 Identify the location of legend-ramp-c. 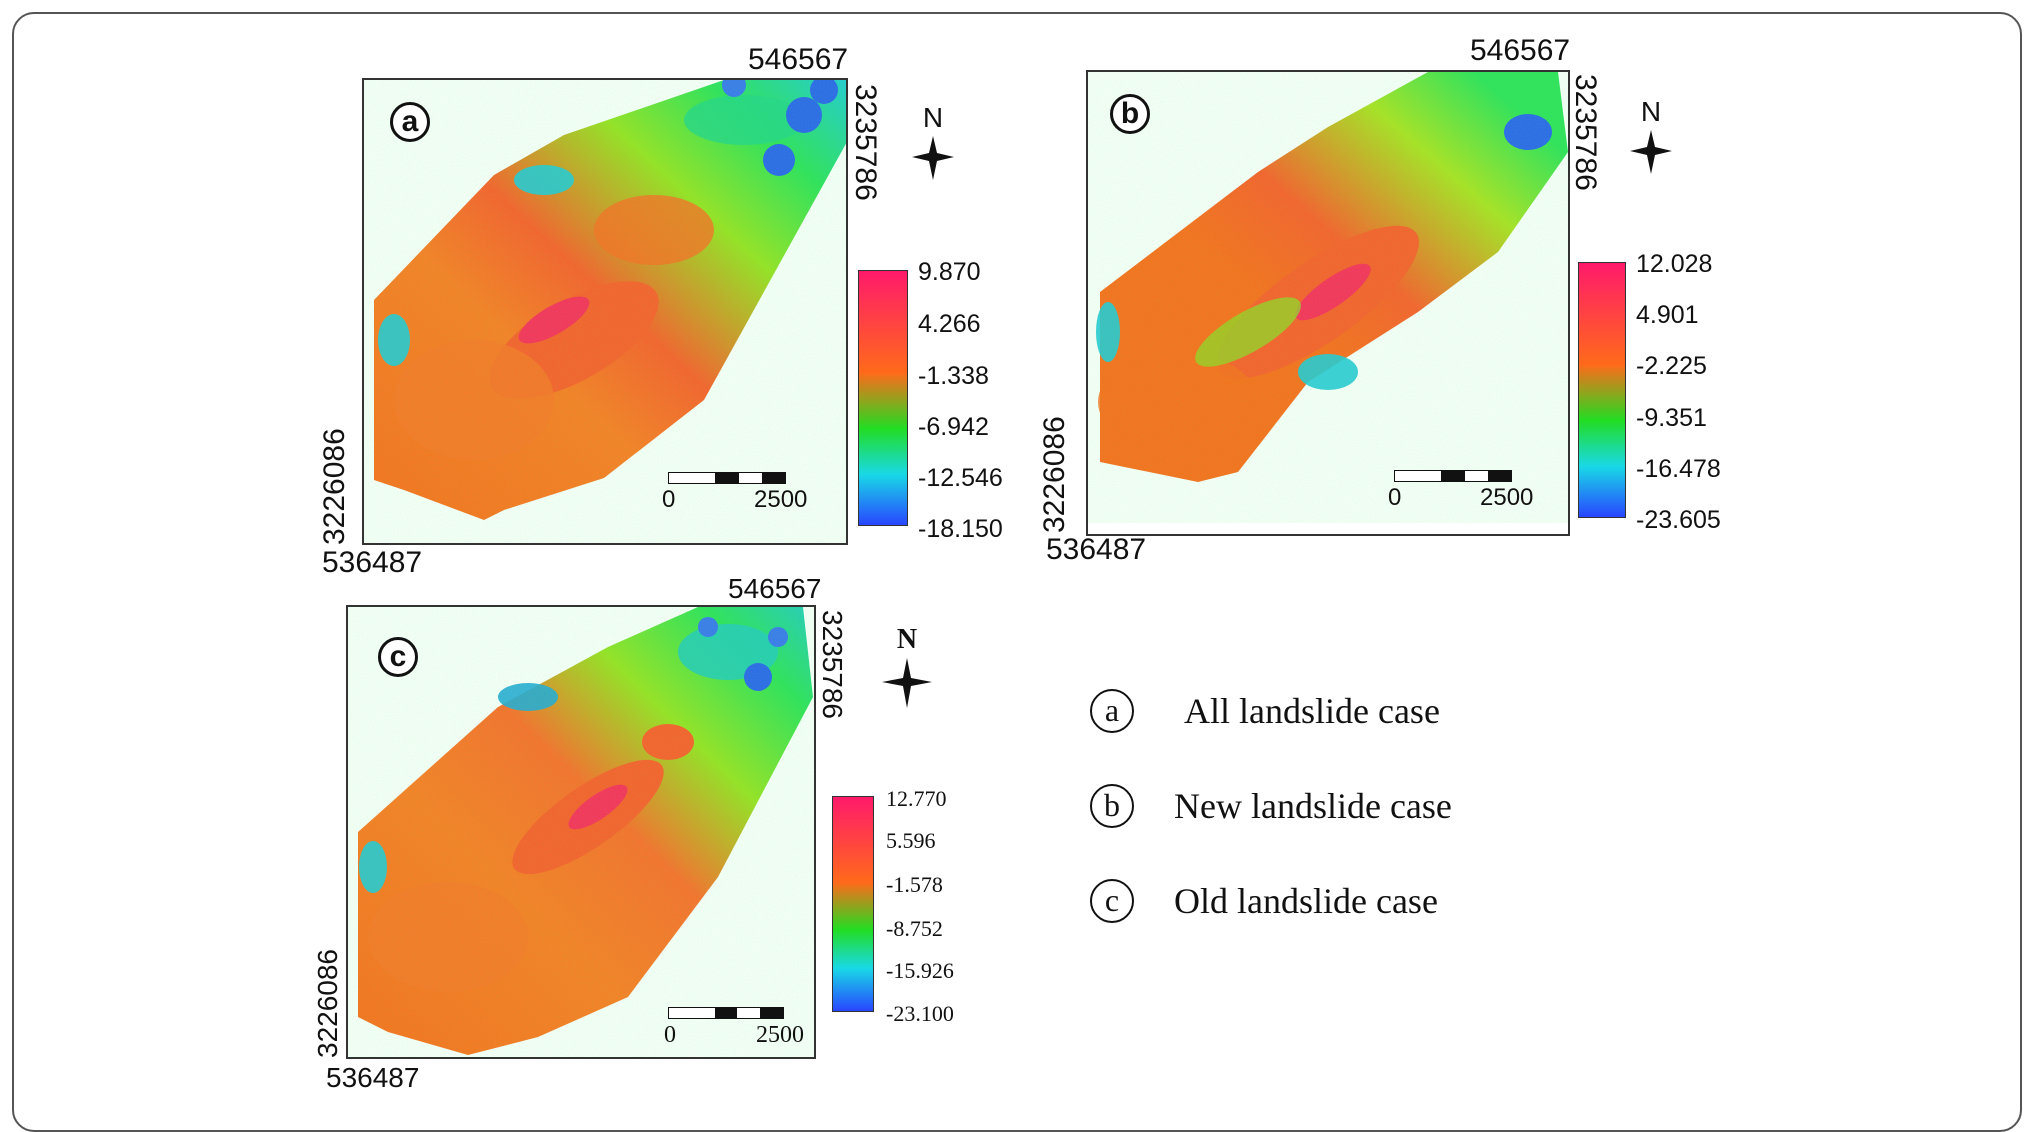
(853, 904).